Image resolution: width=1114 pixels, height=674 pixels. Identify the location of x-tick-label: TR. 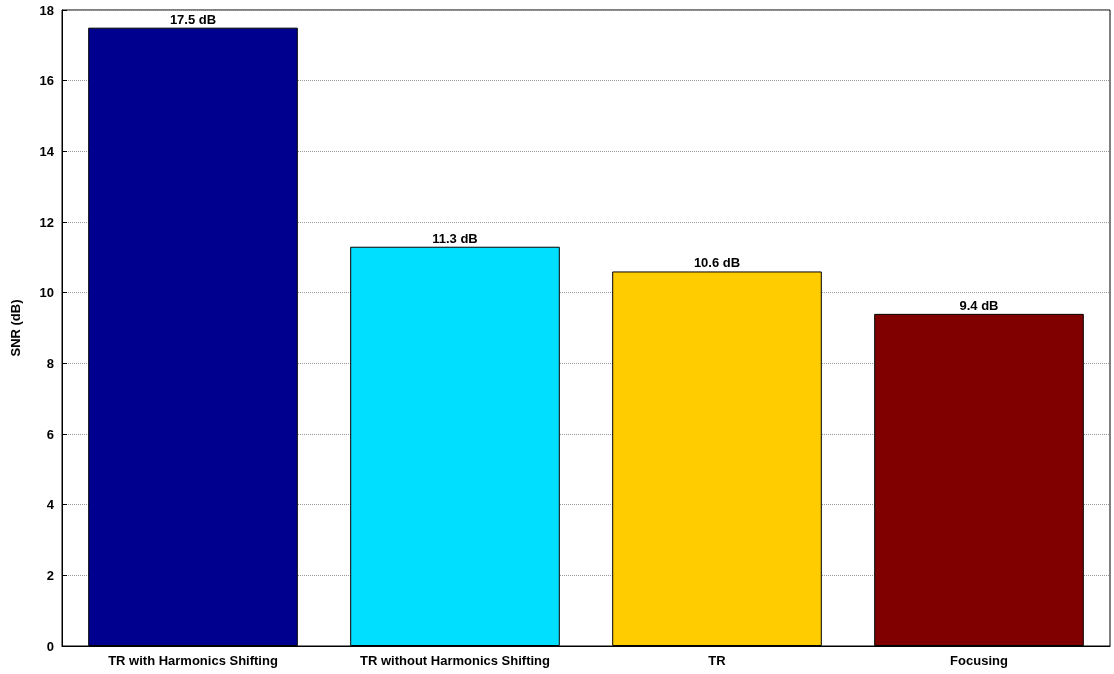
(717, 660).